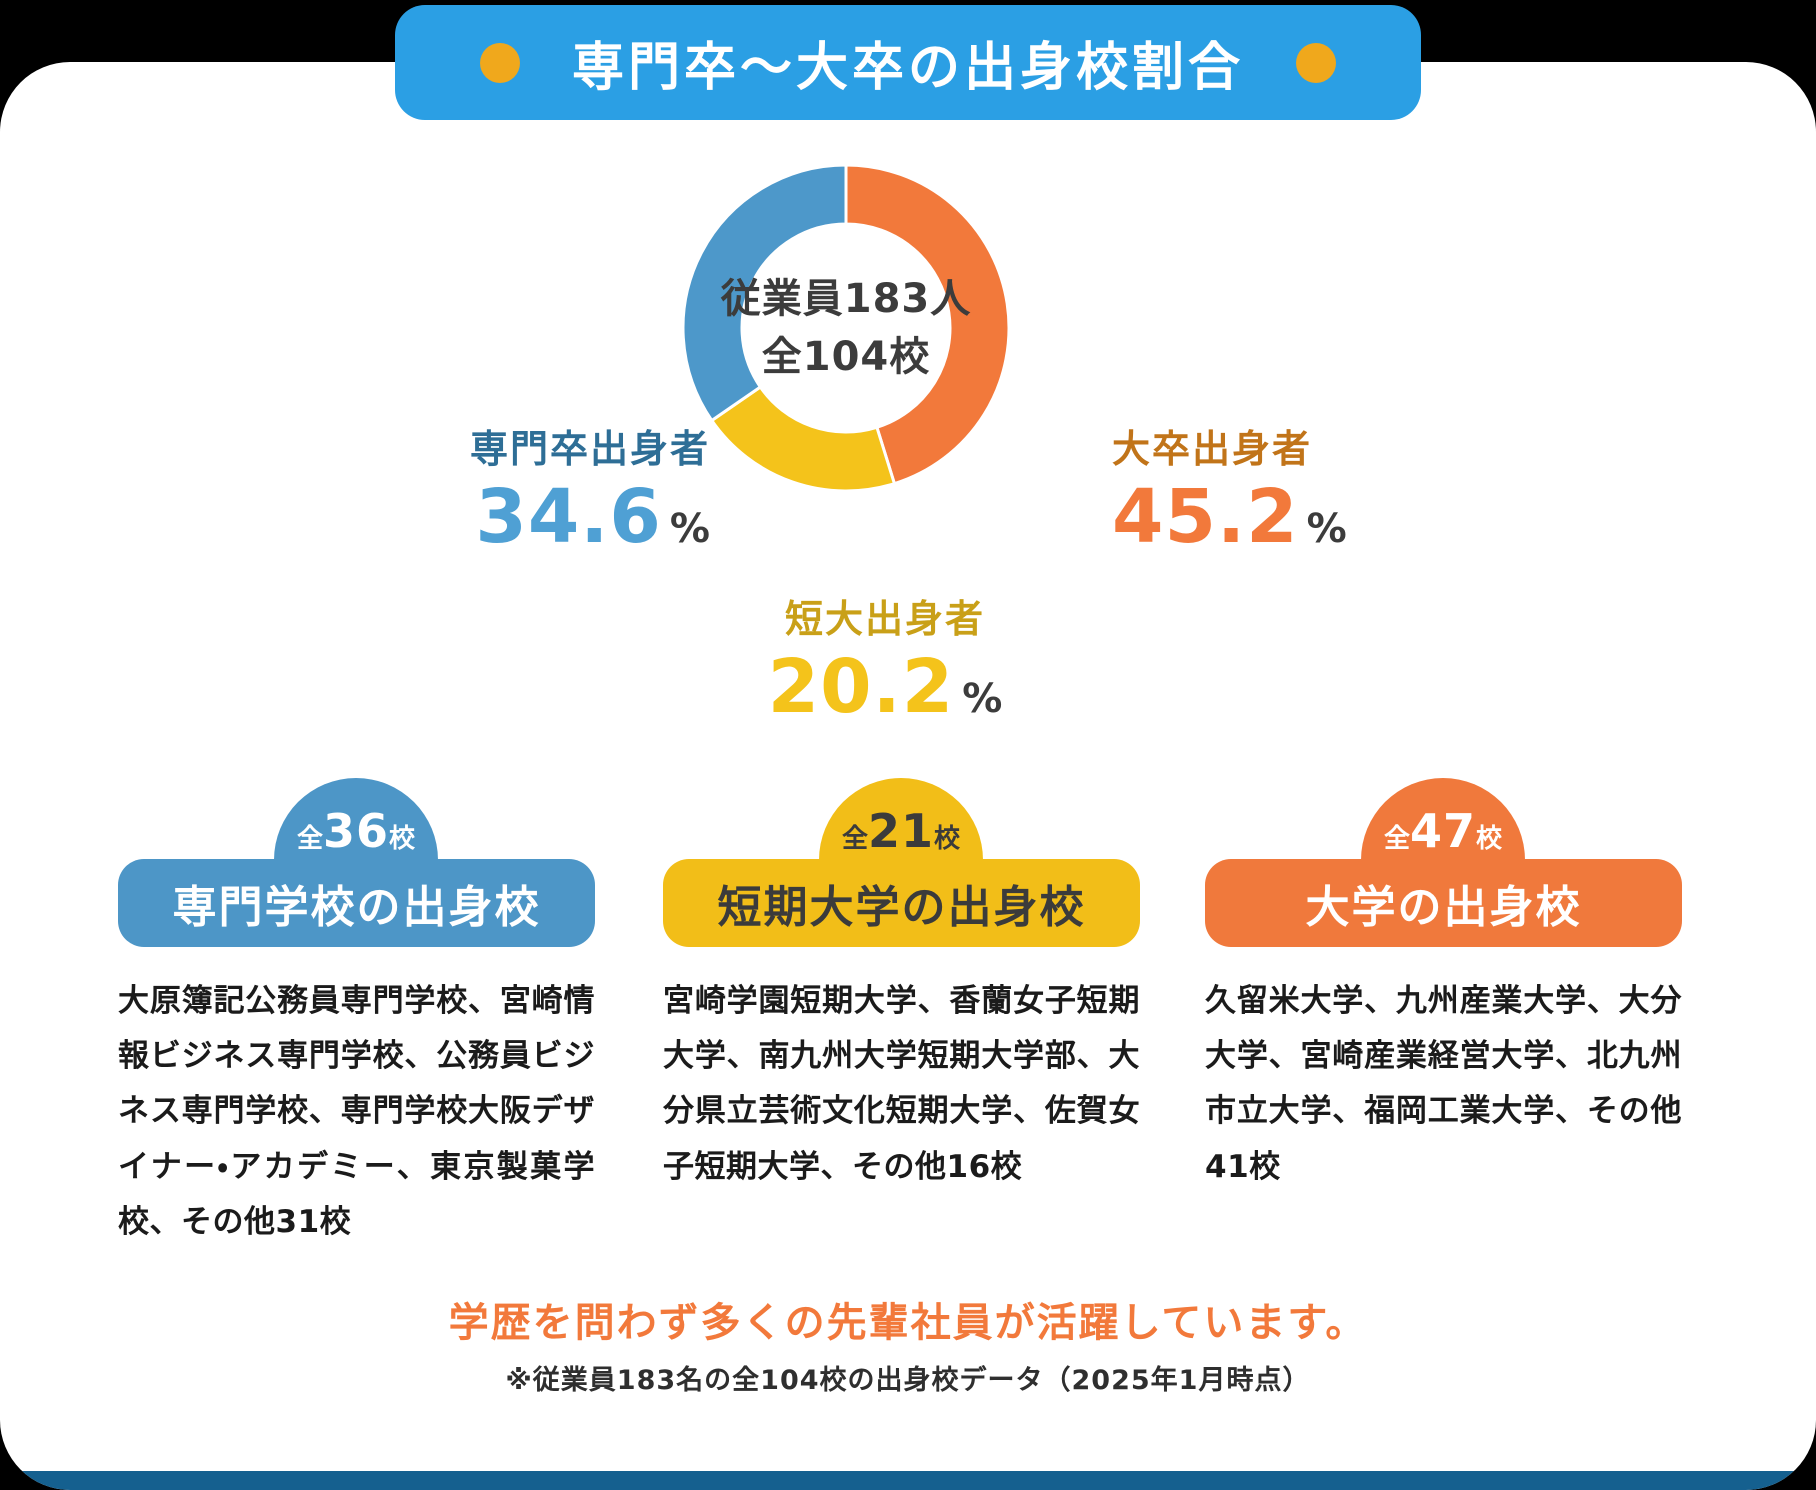  Describe the element at coordinates (908, 1323) in the screenshot. I see `summary-message: 学歴を問わず多くの先輩社員が活躍しています。` at that location.